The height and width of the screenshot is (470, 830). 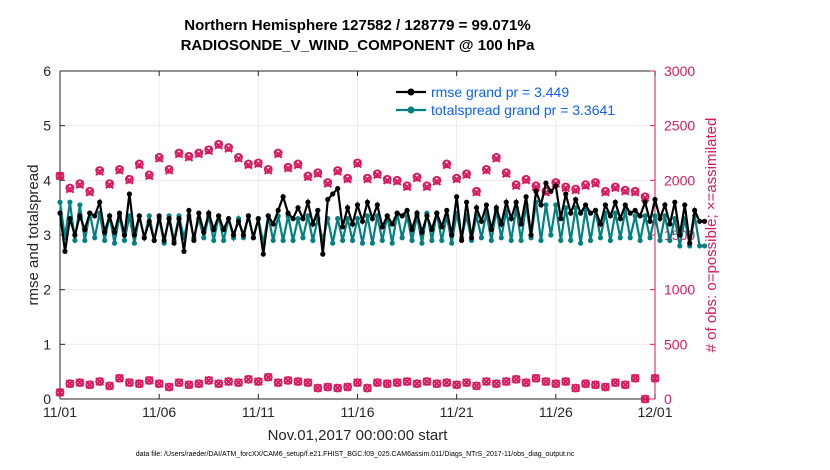 What do you see at coordinates (47, 290) in the screenshot?
I see `y-tick-label: 2` at bounding box center [47, 290].